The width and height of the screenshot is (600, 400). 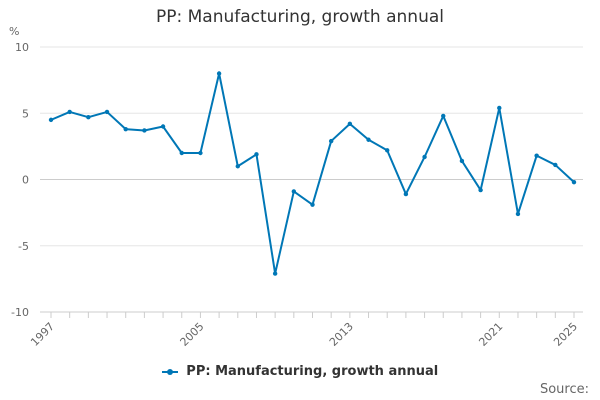 What do you see at coordinates (22, 47) in the screenshot?
I see `y-tick-label: 10` at bounding box center [22, 47].